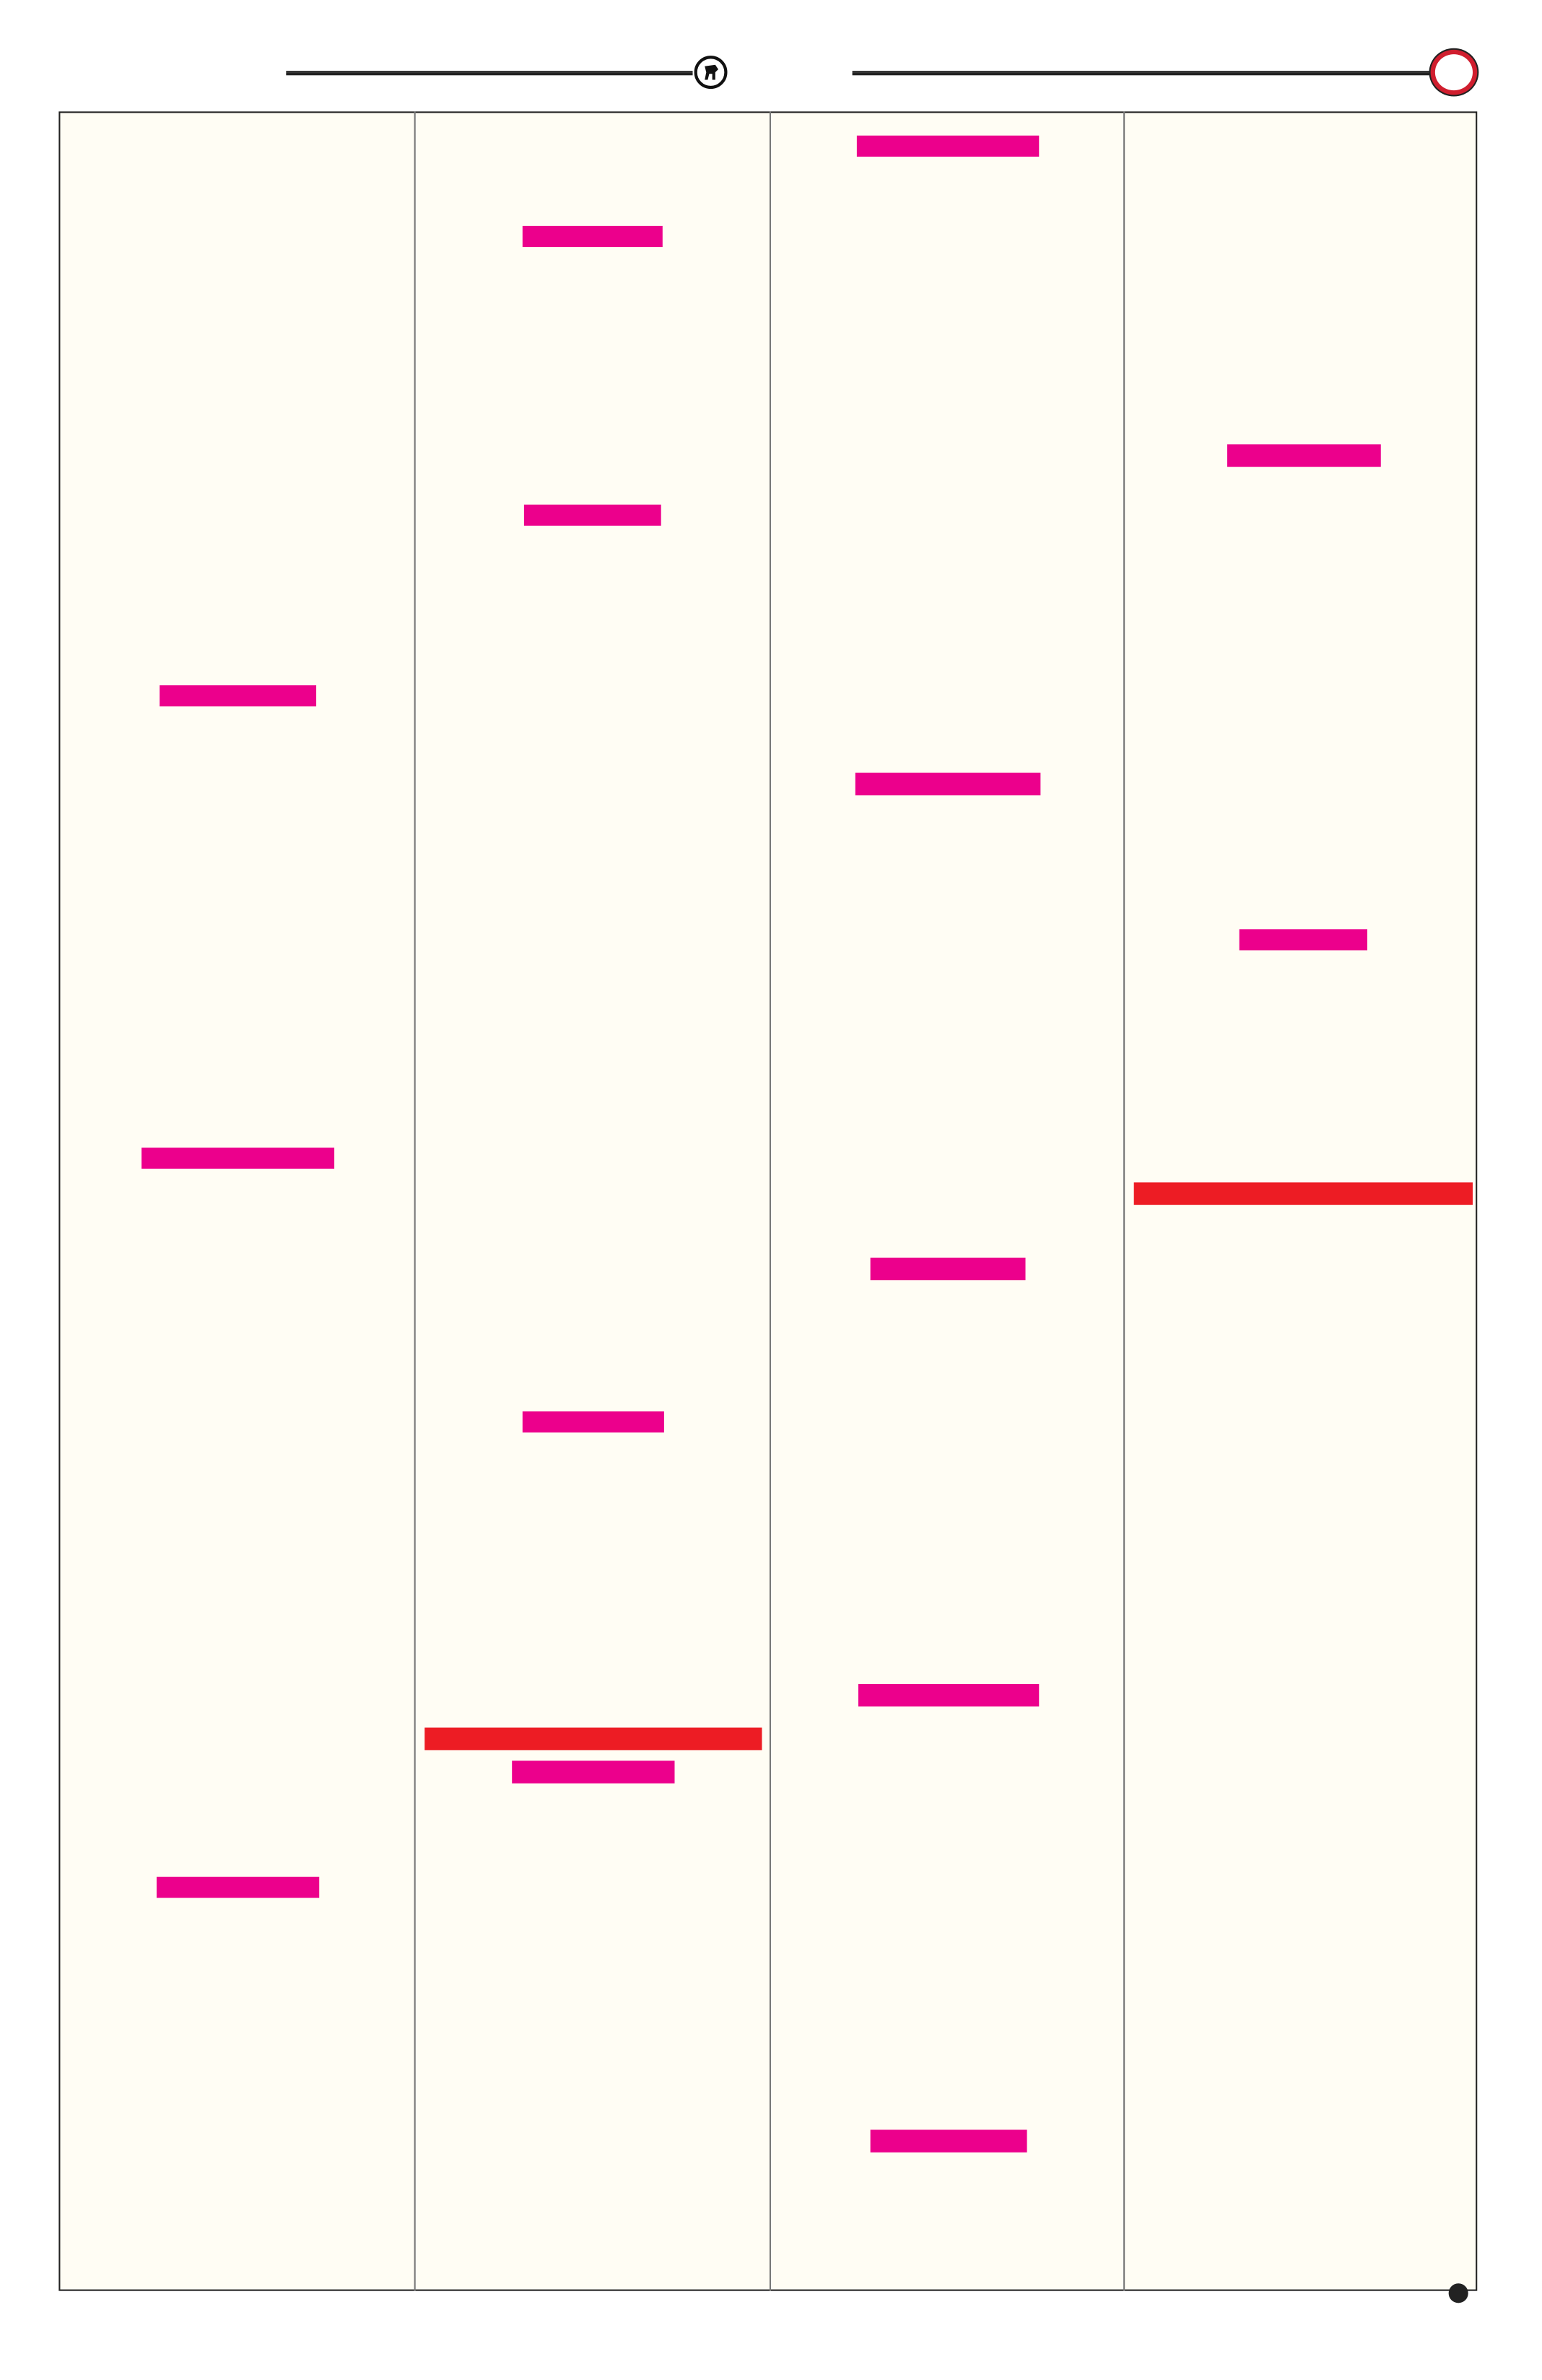  I want to click on red-circle-icon, so click(1454, 72).